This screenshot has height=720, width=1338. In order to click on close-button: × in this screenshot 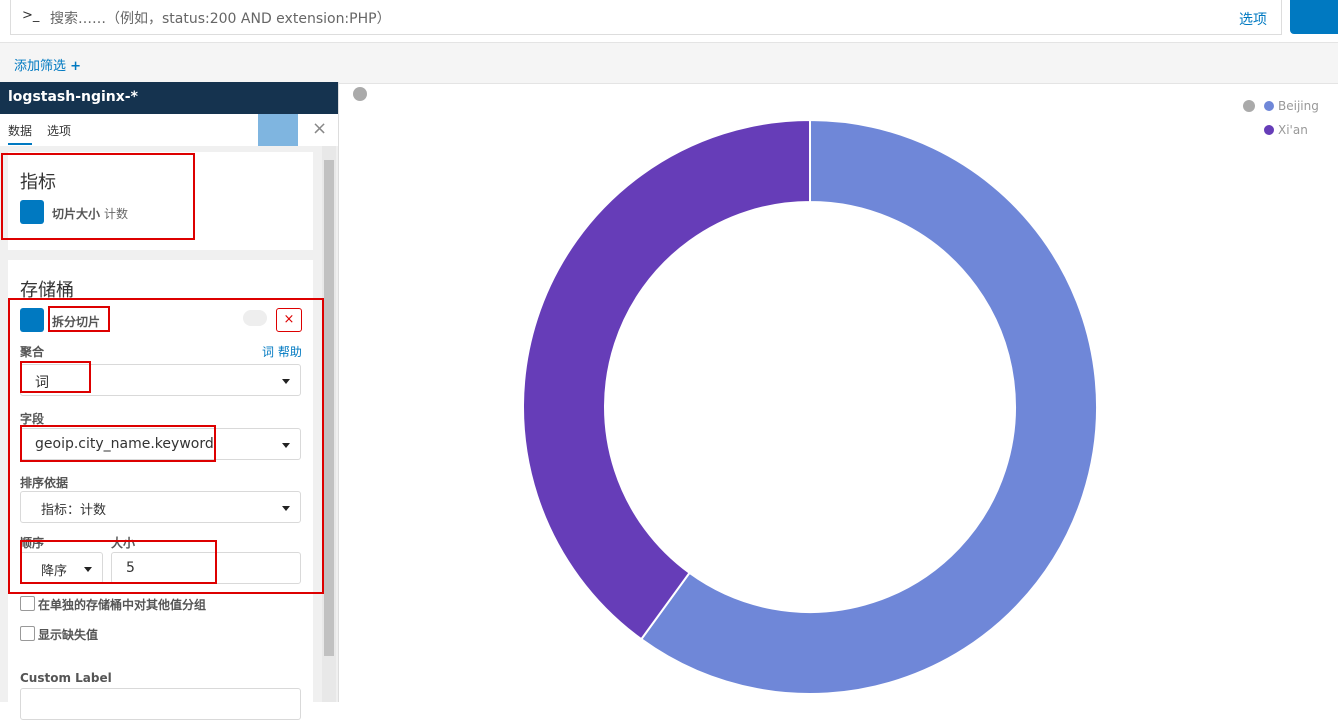, I will do `click(320, 128)`.